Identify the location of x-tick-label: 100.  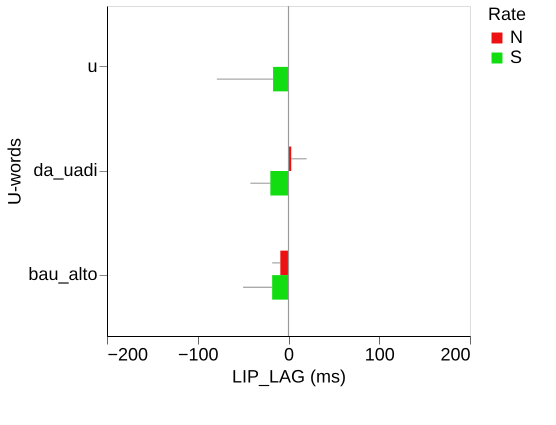
(379, 354).